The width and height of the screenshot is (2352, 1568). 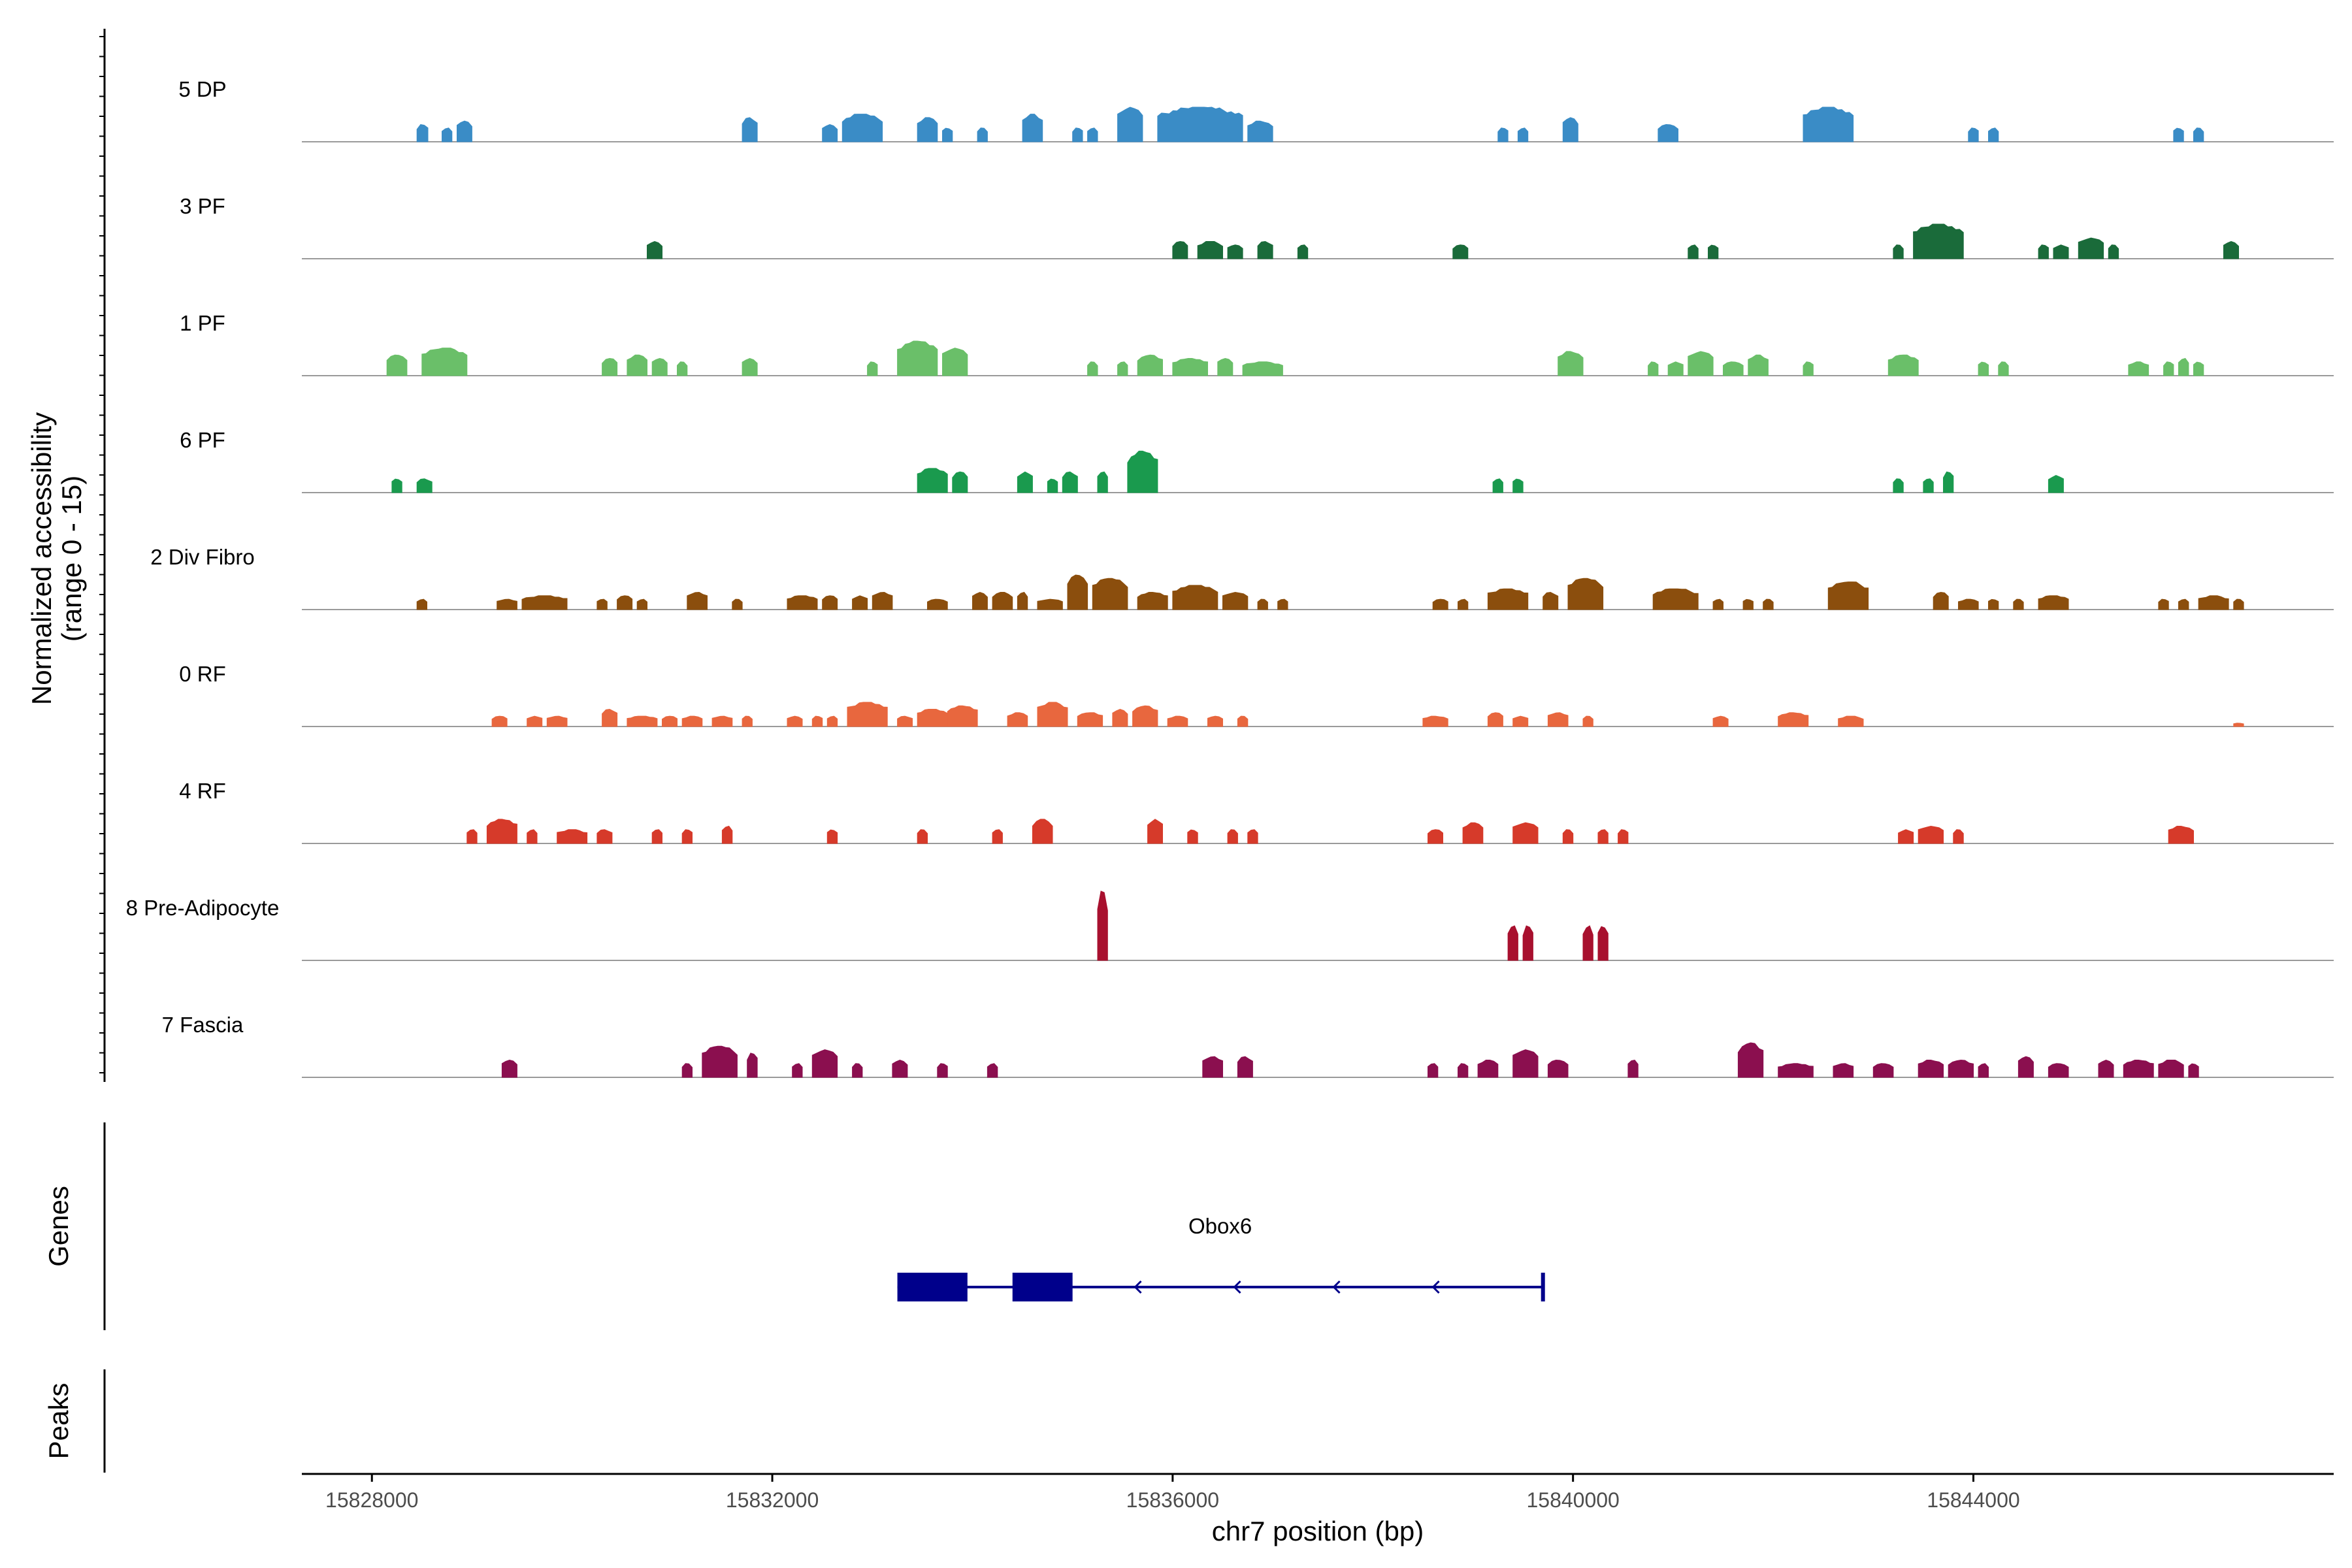 I want to click on accessibility-axis-title: Normalized accessibility (range 0 - 15), so click(x=56, y=558).